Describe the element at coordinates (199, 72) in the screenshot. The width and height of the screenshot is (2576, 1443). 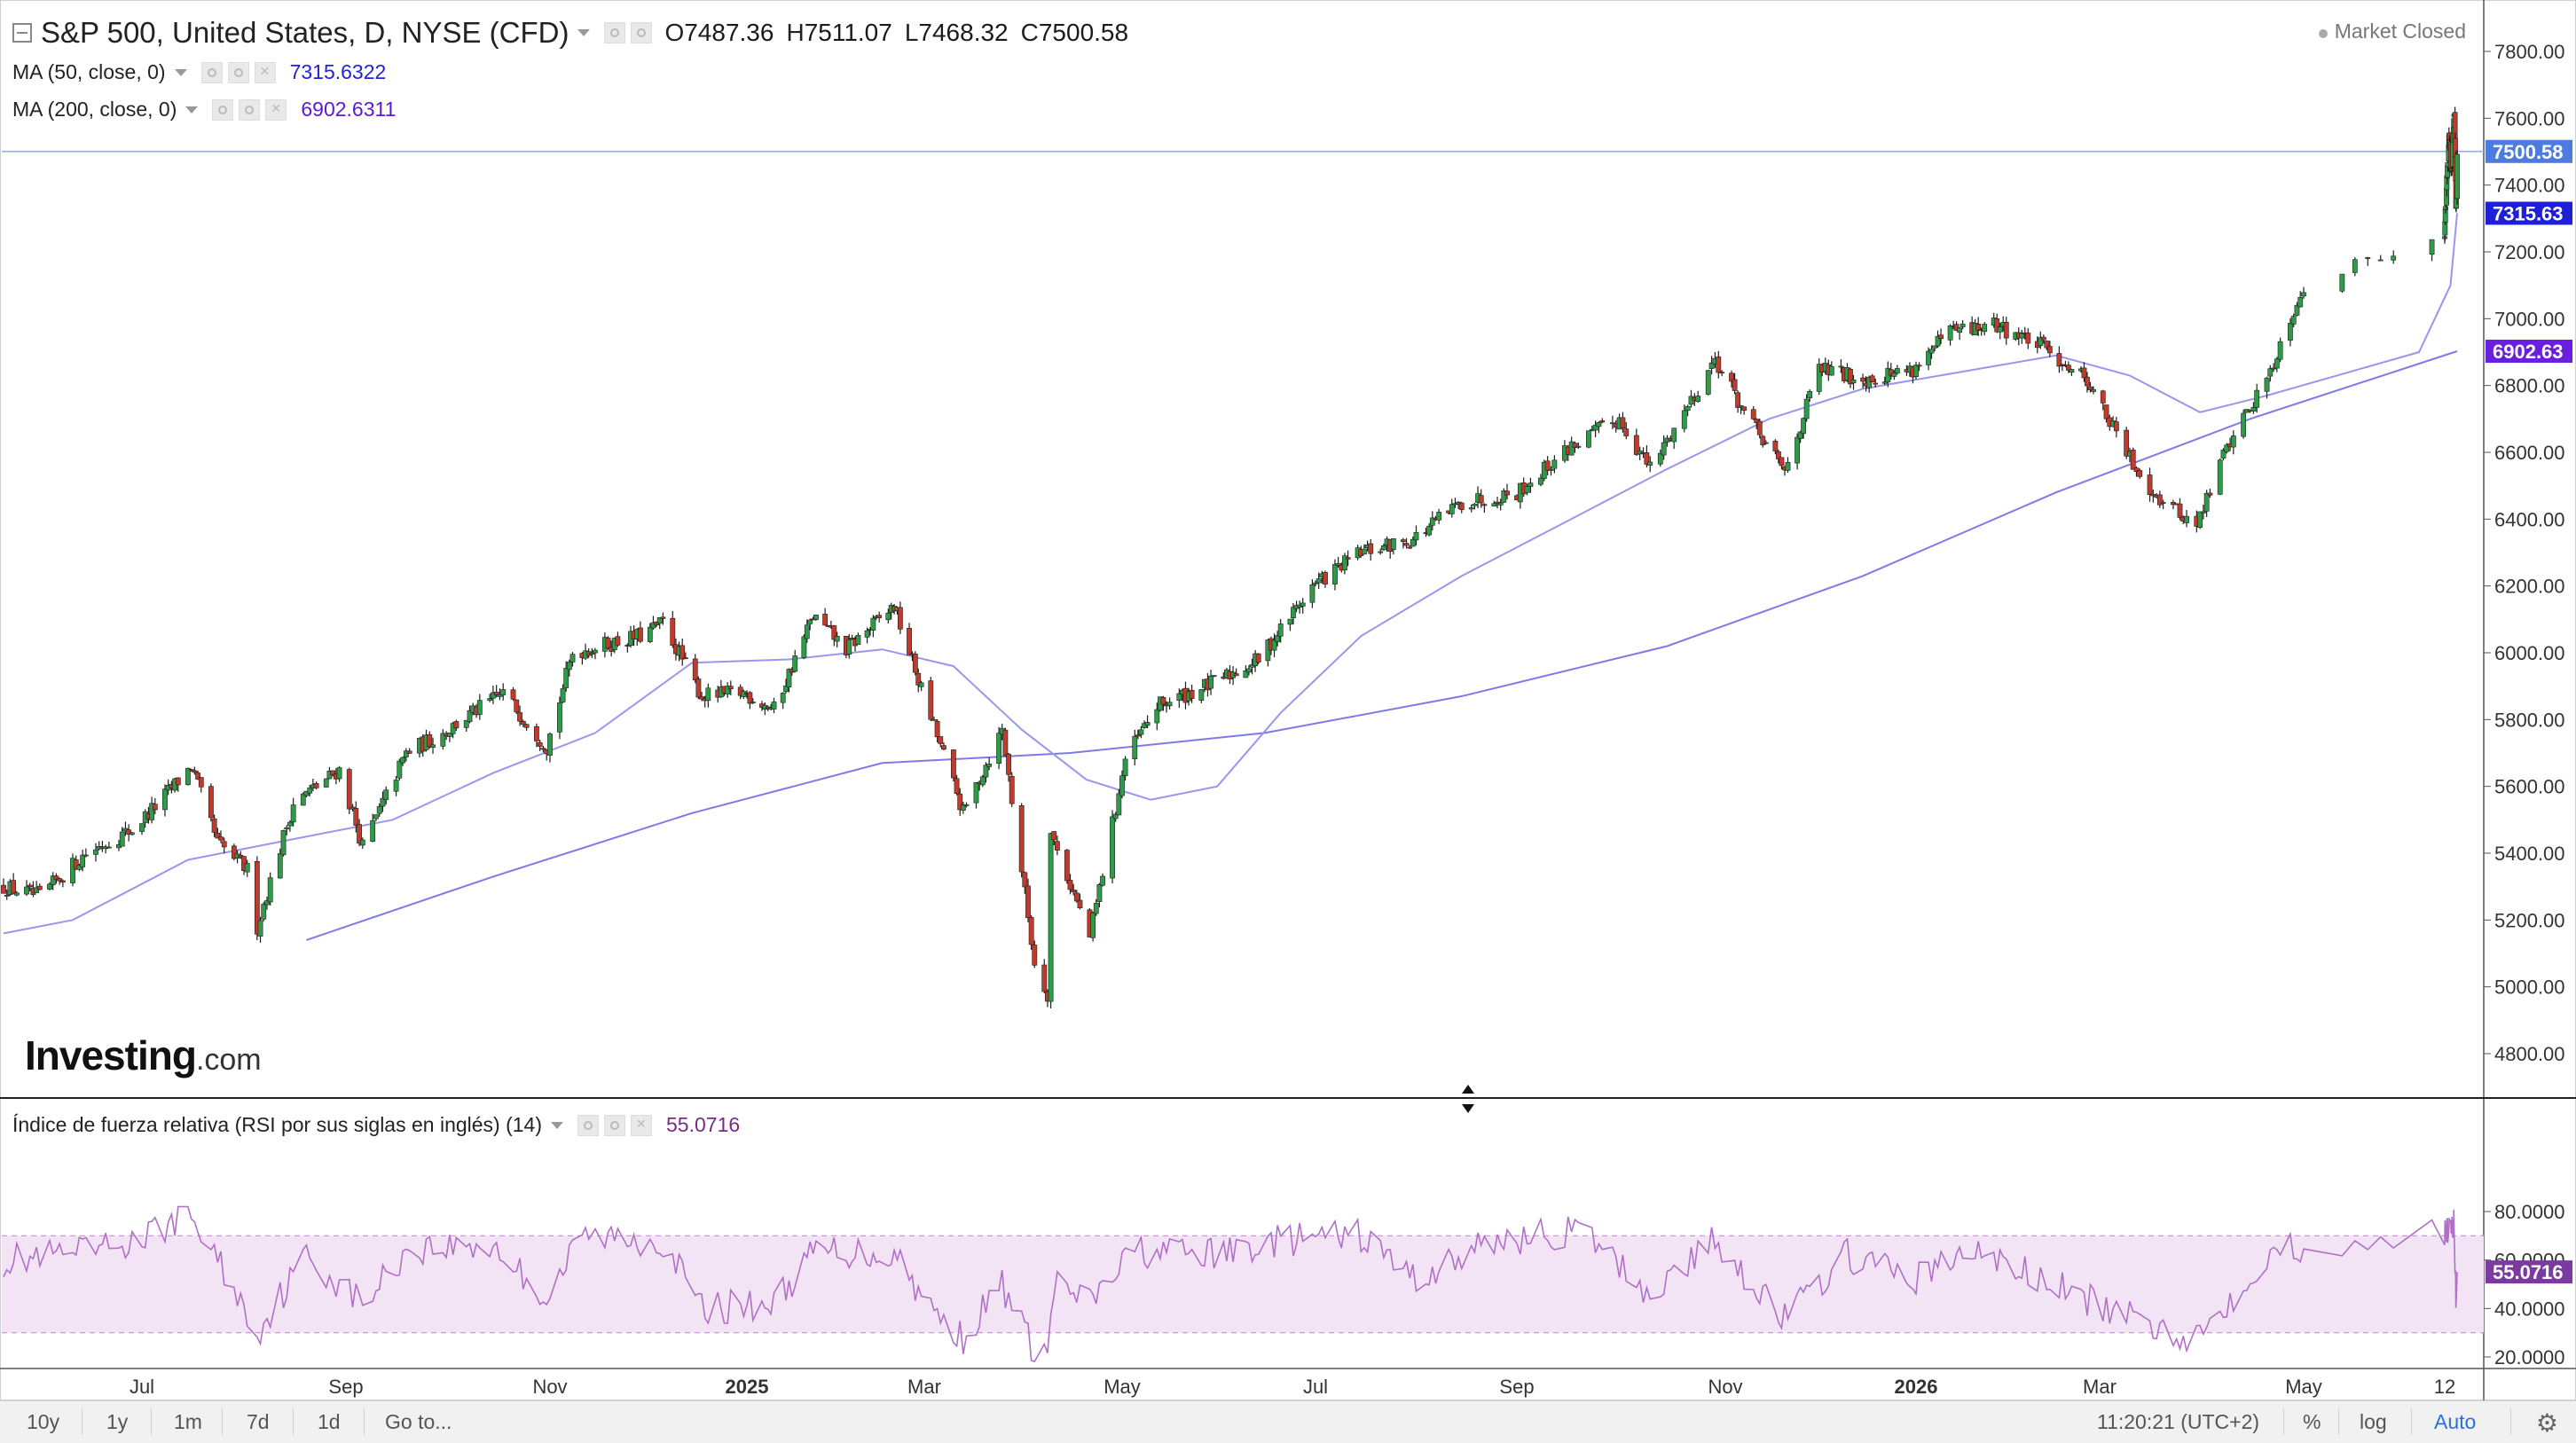
I see `ma50-legend: MA (50, close, 0) 7315.6322` at that location.